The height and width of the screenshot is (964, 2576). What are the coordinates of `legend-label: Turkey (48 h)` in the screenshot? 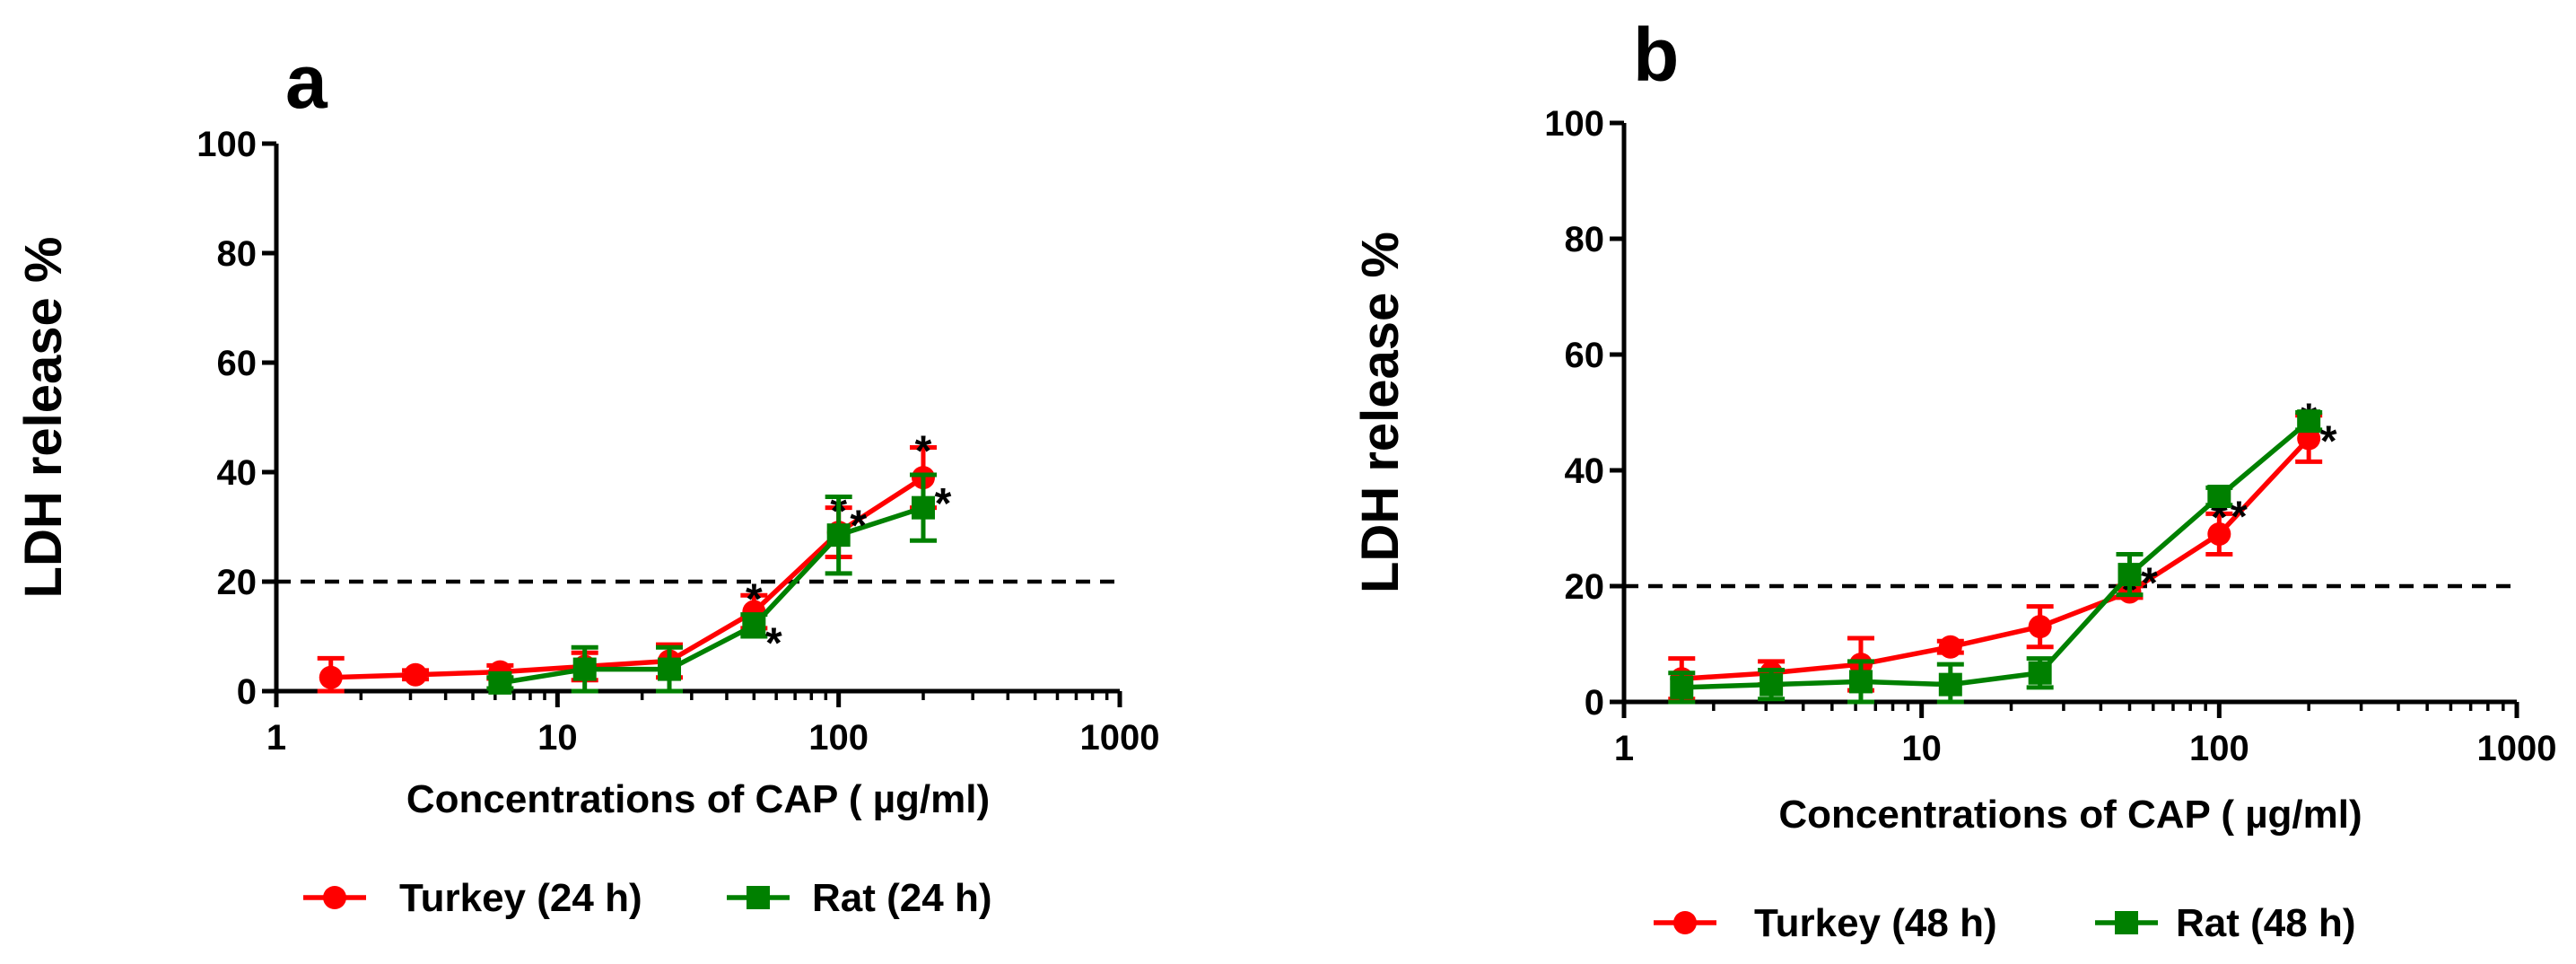 It's located at (1876, 923).